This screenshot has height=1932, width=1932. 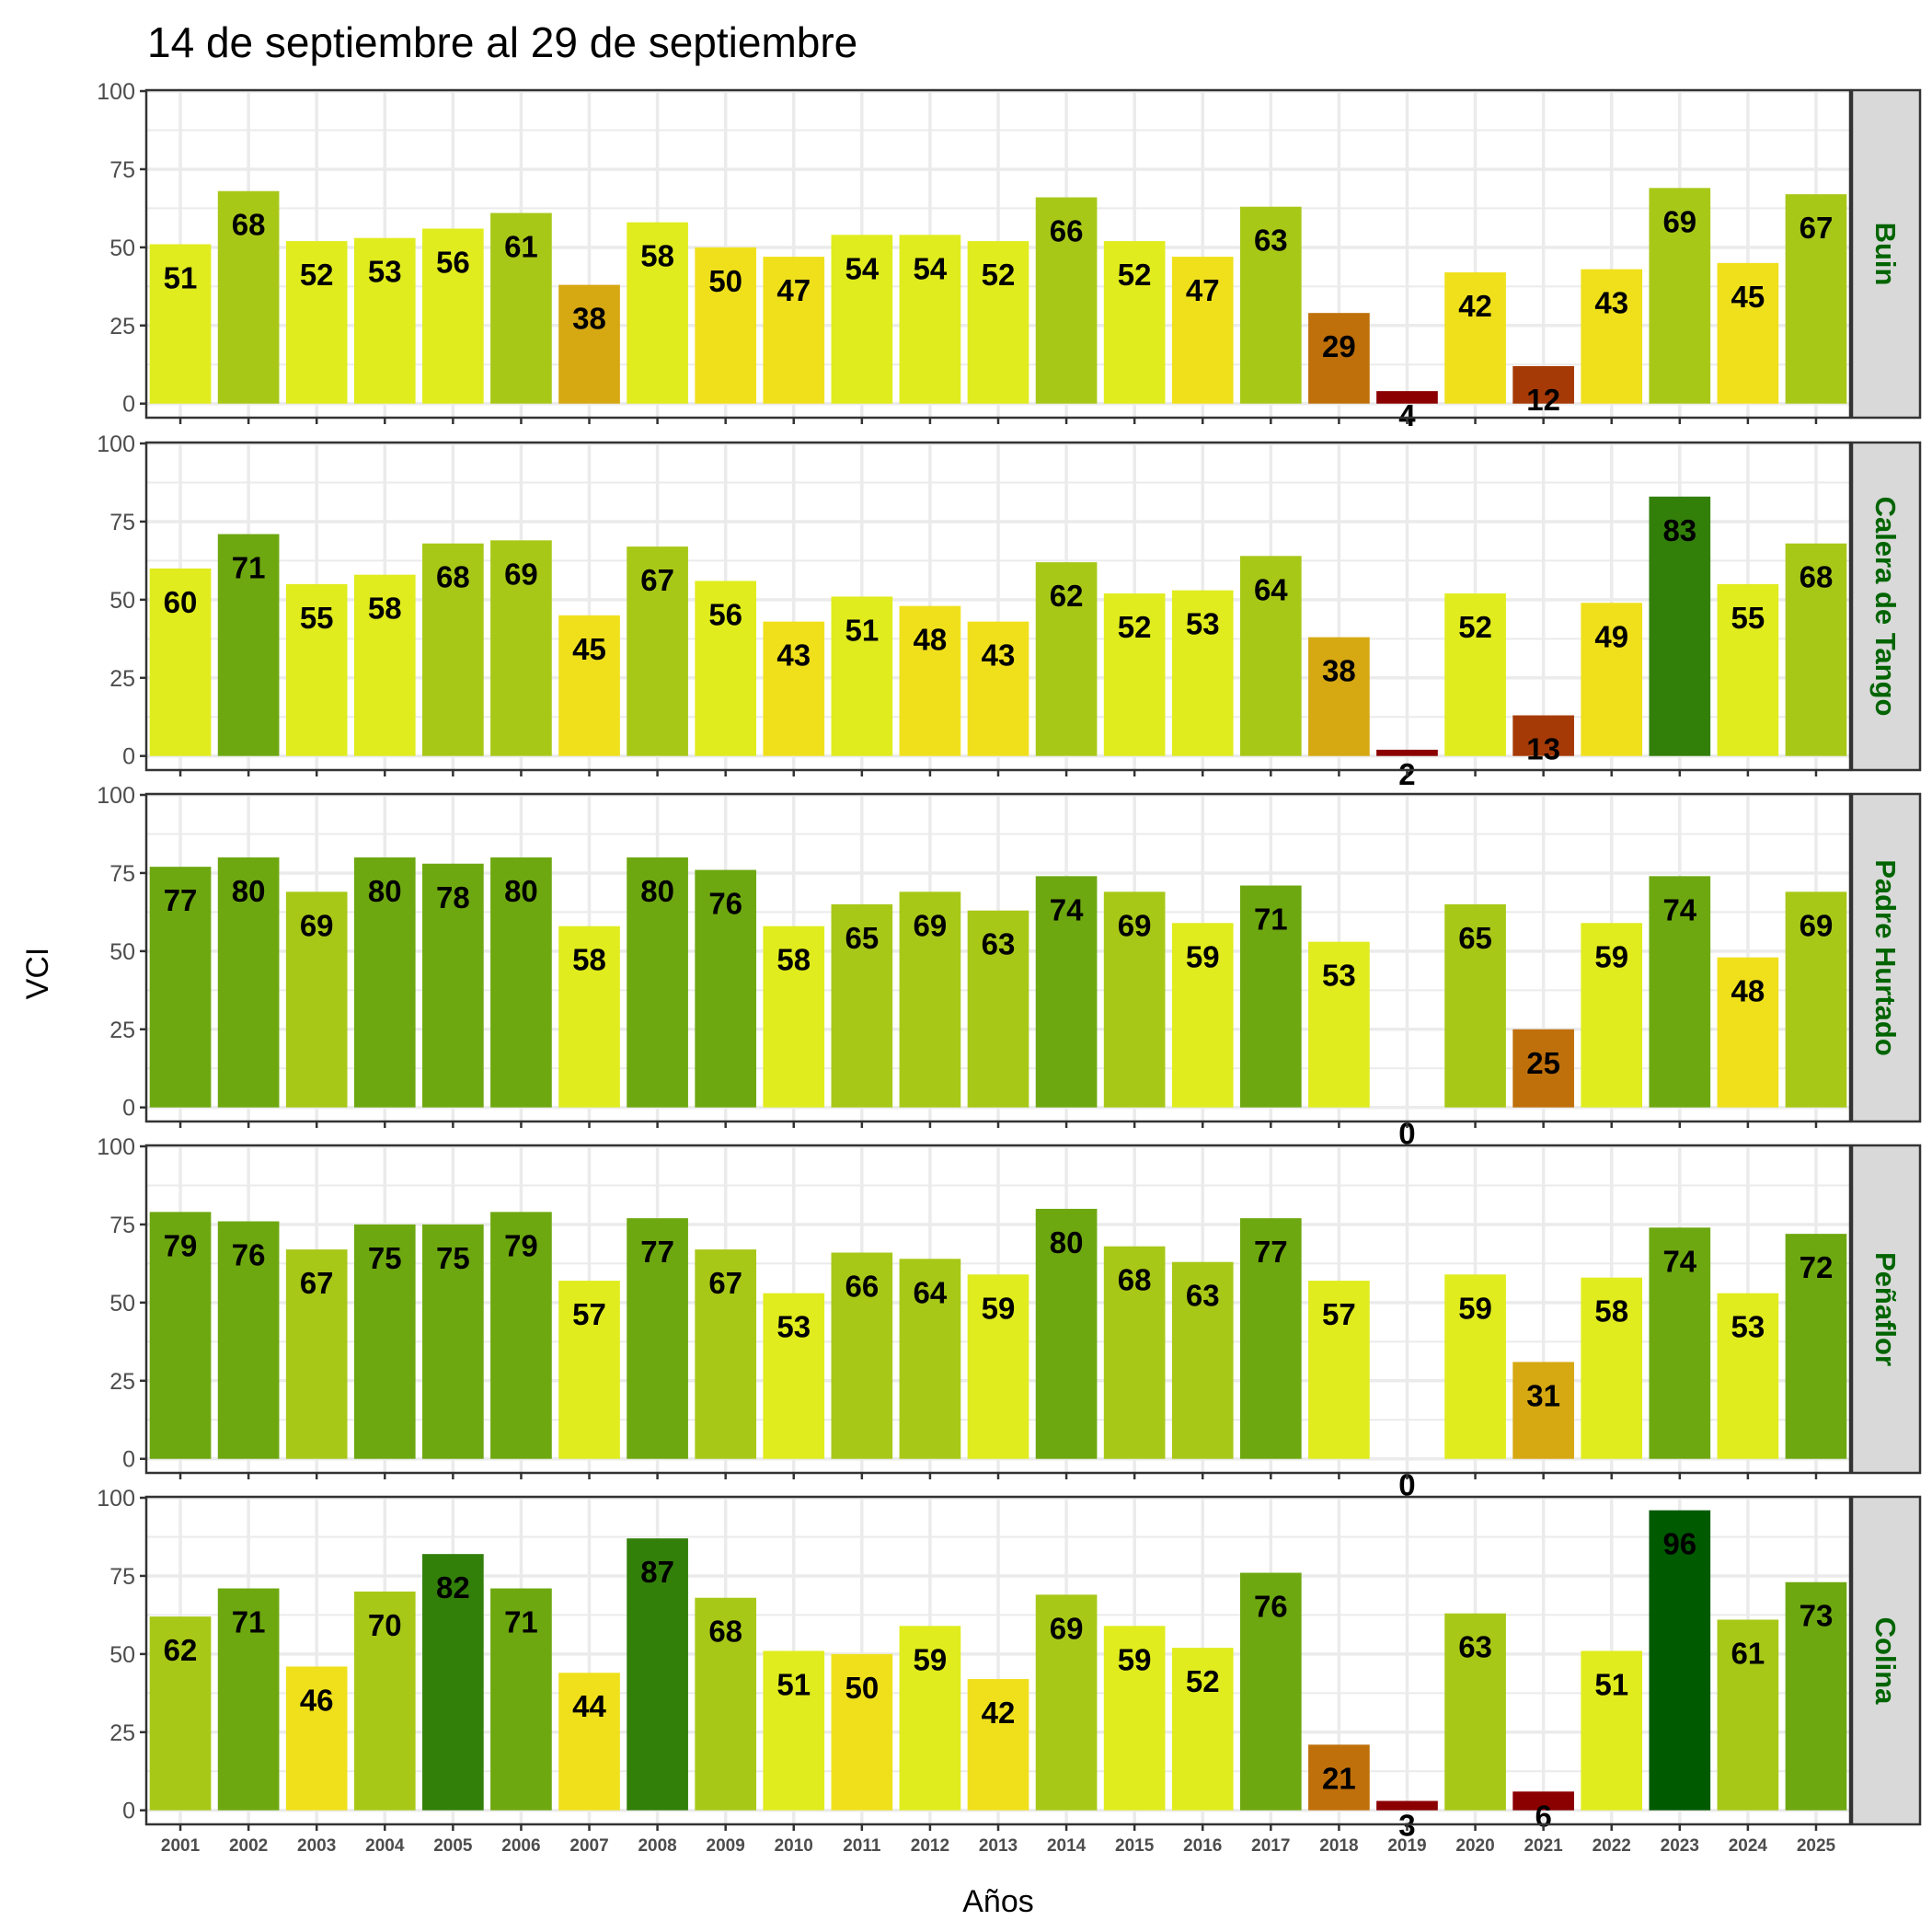 What do you see at coordinates (793, 290) in the screenshot?
I see `data-label: 47` at bounding box center [793, 290].